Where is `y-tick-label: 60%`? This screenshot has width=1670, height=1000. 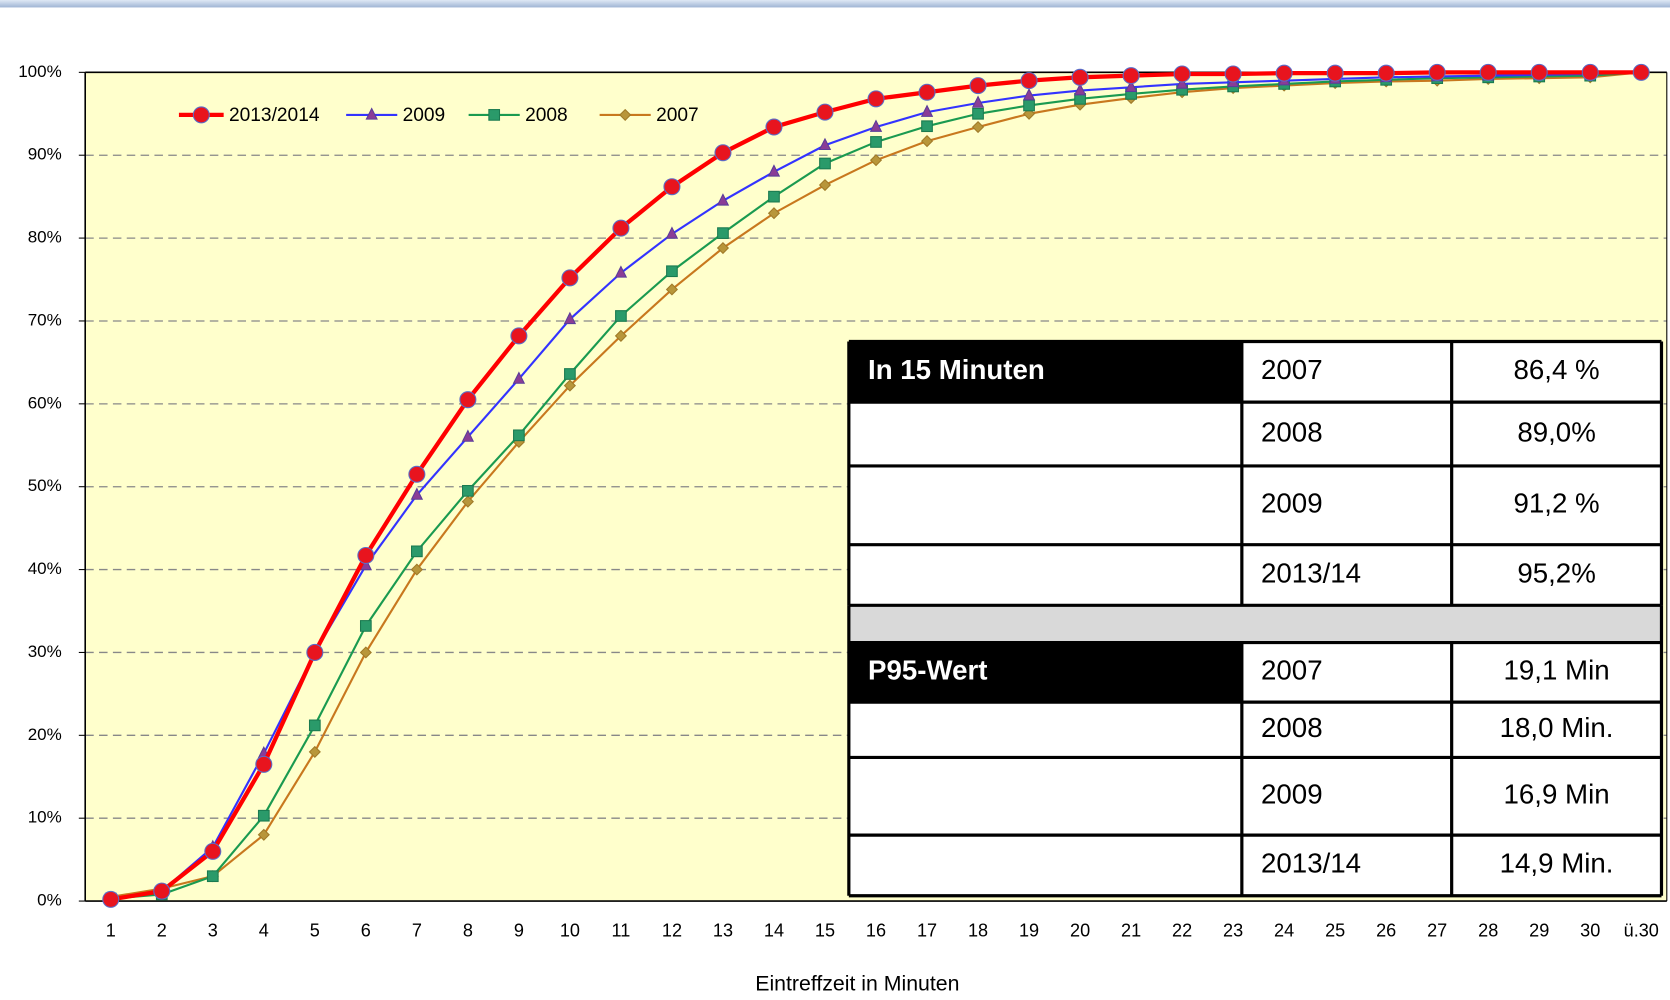 y-tick-label: 60% is located at coordinates (45, 402).